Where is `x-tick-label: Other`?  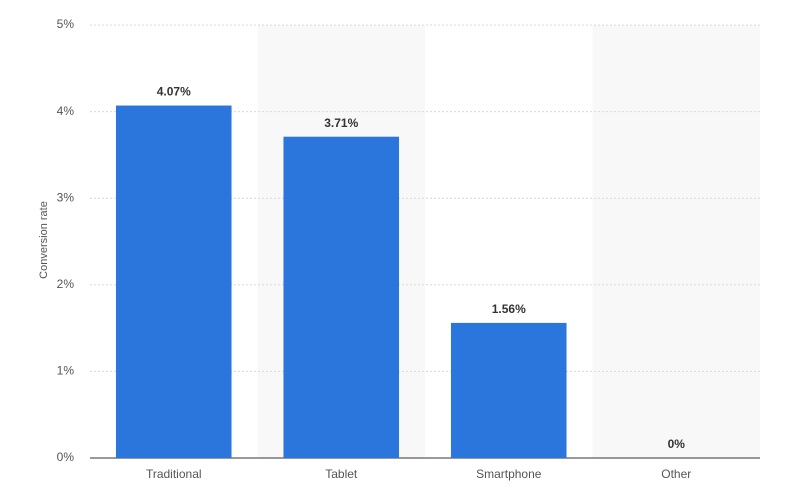
x-tick-label: Other is located at coordinates (676, 474).